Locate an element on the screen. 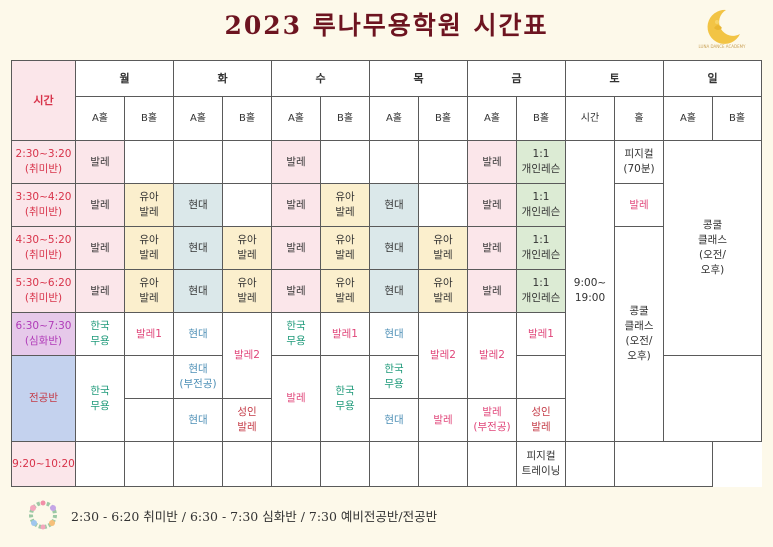  page-title: 2023 루나무용학원 시간표 is located at coordinates (386, 25).